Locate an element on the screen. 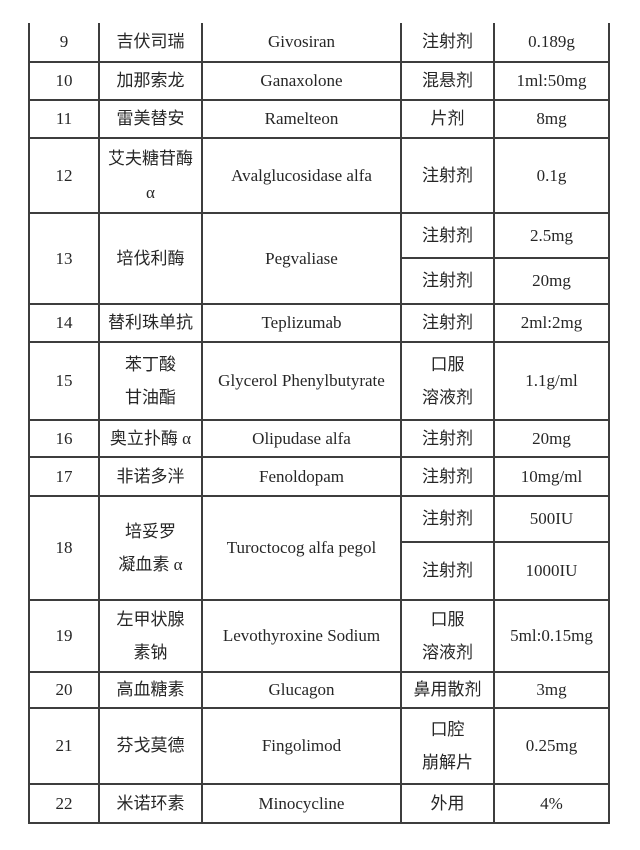 This screenshot has height=850, width=640. cell-number: 19 is located at coordinates (64, 636).